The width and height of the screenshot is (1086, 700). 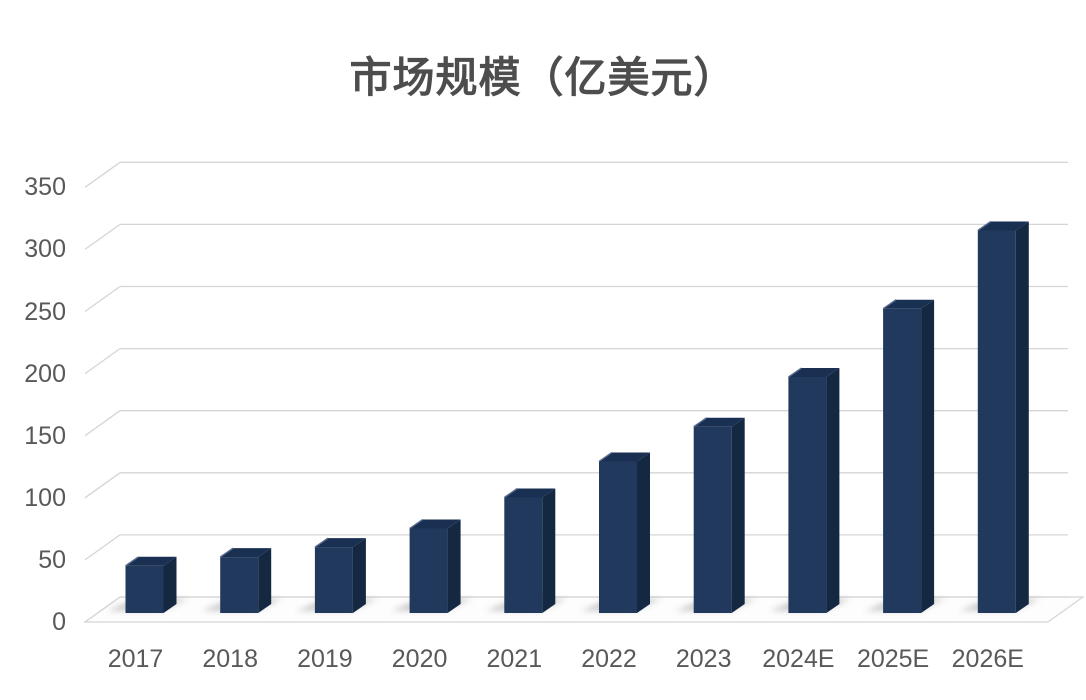 I want to click on bar-2021, so click(x=529, y=550).